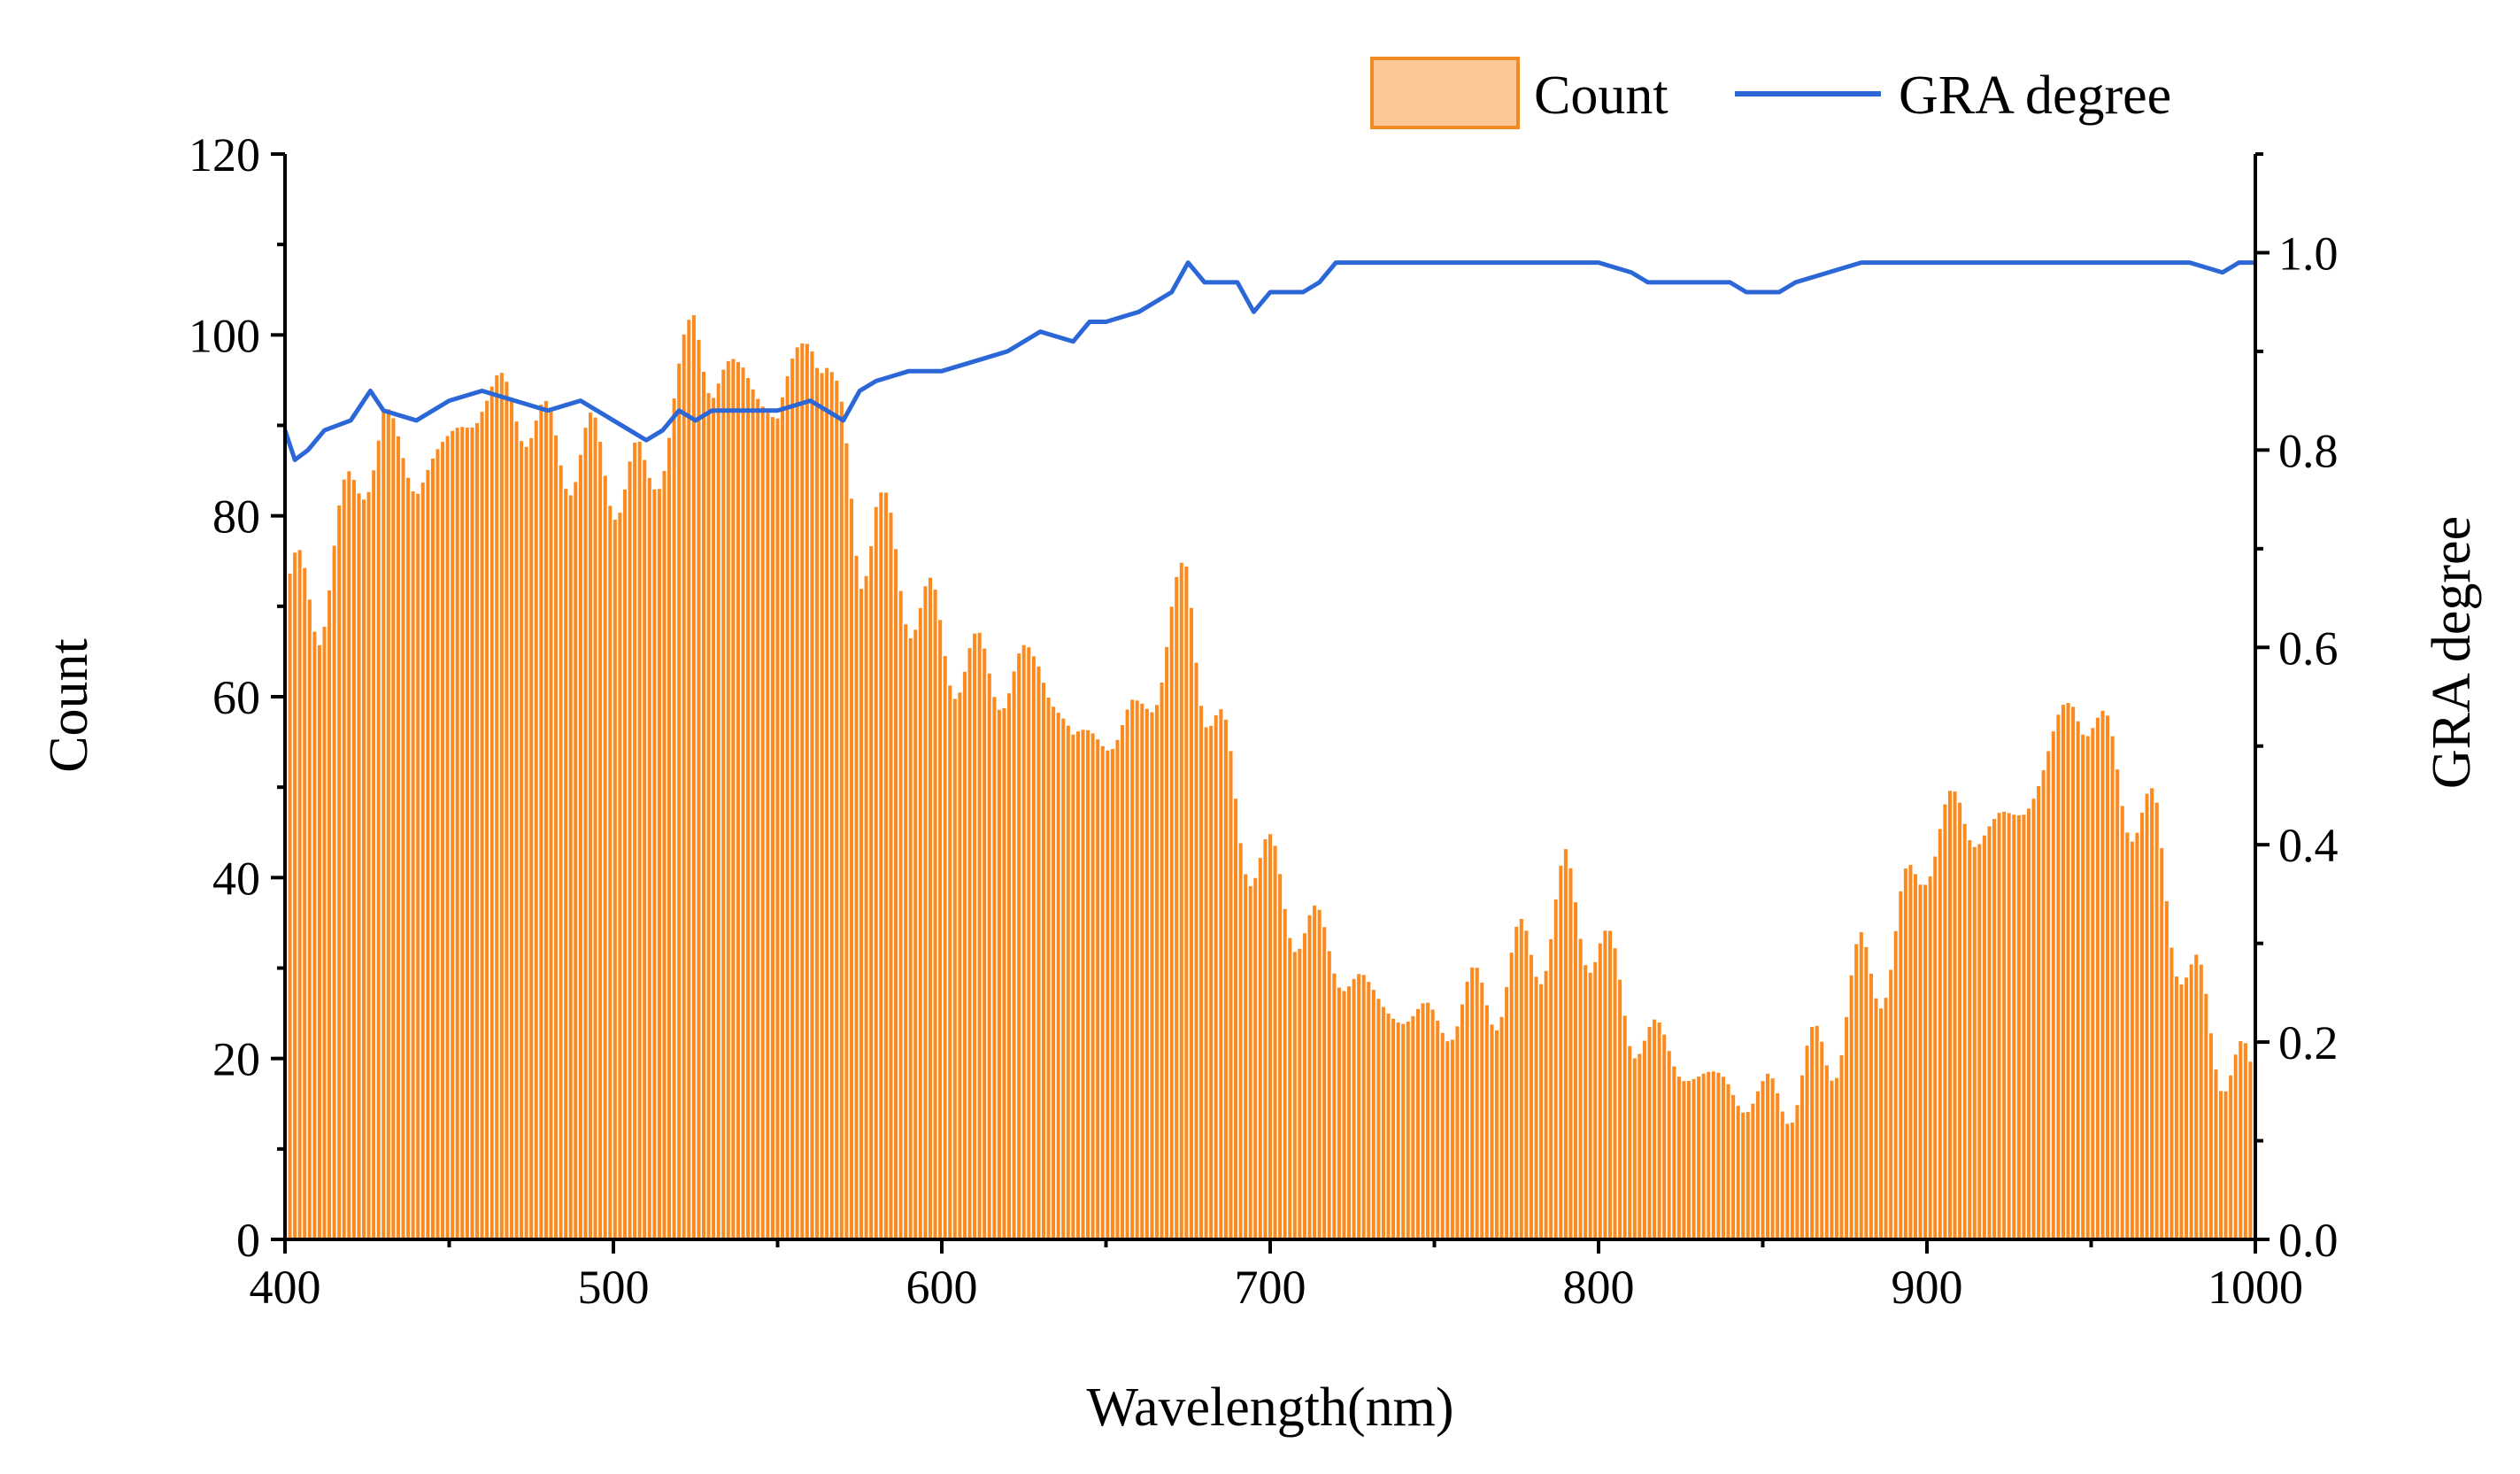 This screenshot has height=1474, width=2520. What do you see at coordinates (224, 335) in the screenshot?
I see `y-tick-label: 100` at bounding box center [224, 335].